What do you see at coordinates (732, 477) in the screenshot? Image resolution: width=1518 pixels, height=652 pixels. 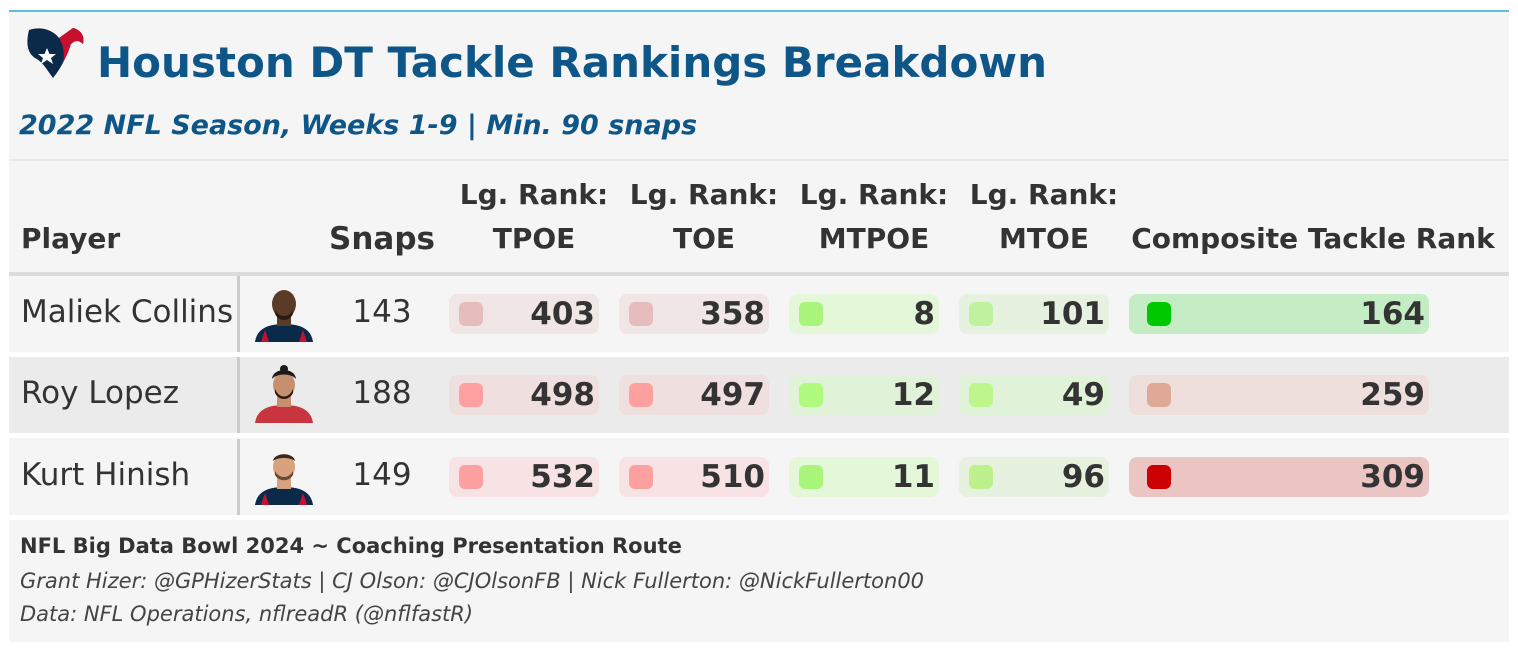 I see `toe-value: 510` at bounding box center [732, 477].